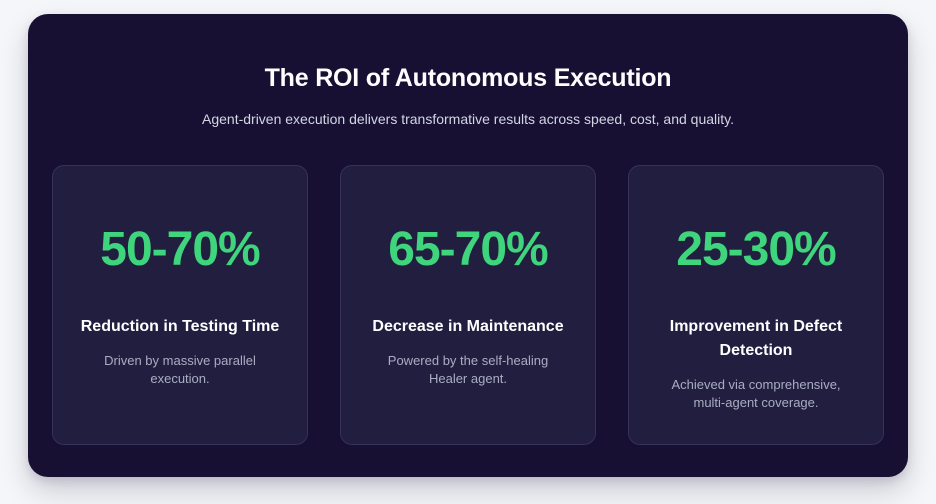 Image resolution: width=936 pixels, height=504 pixels. Describe the element at coordinates (468, 249) in the screenshot. I see `stat-value: 65-70%` at that location.